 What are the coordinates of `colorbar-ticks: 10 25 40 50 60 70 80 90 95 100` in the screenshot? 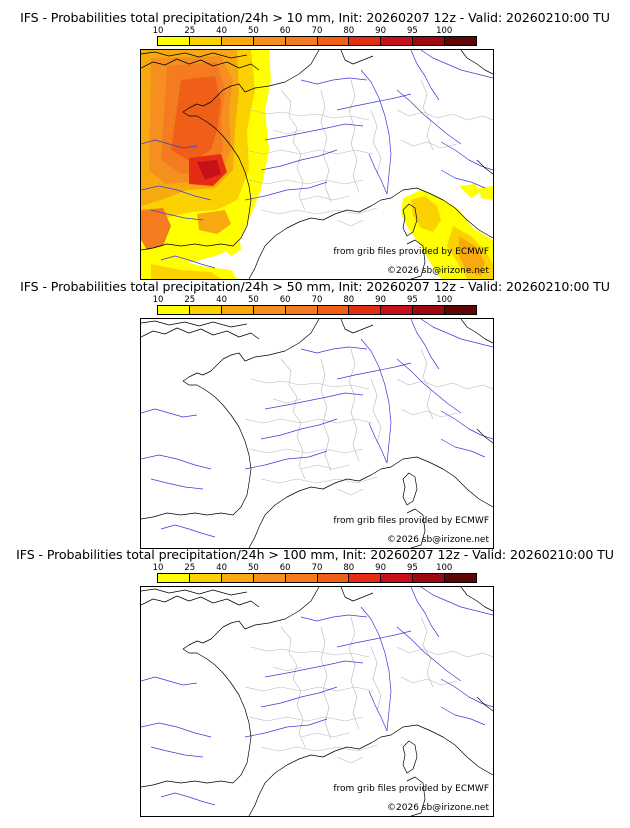 It's located at (315, 568).